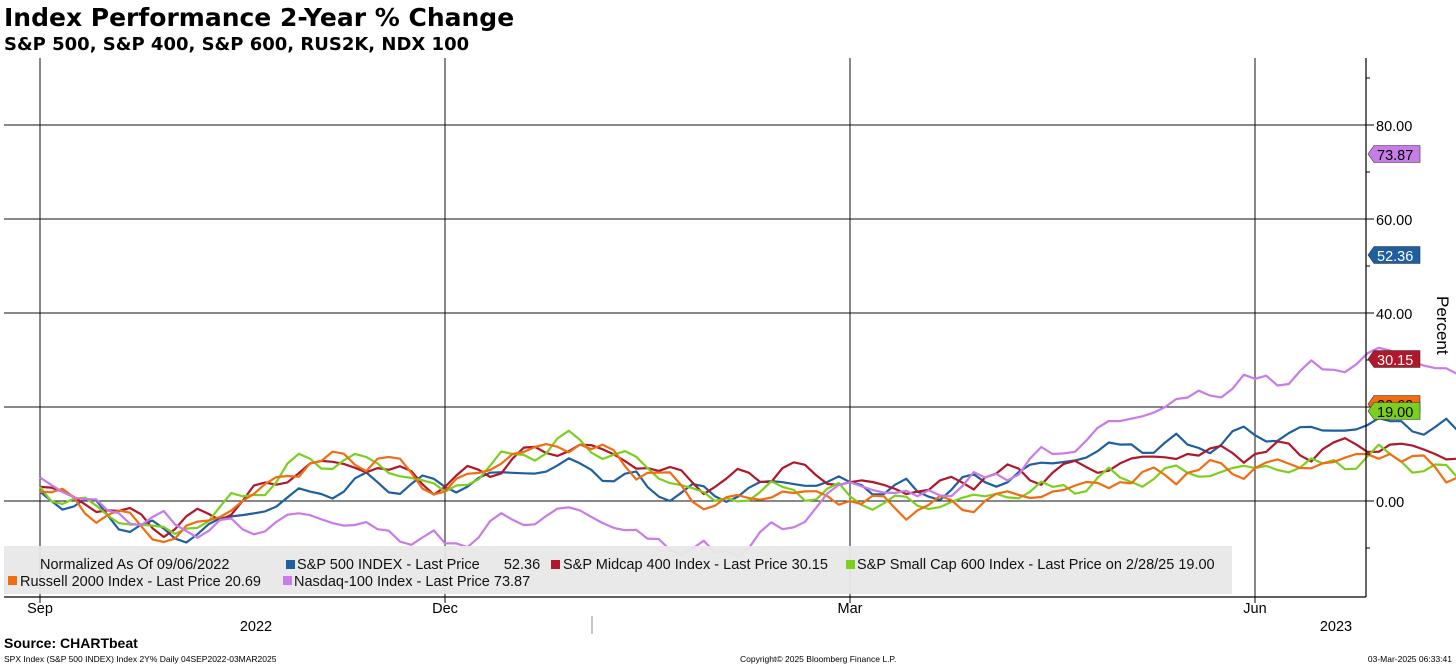  I want to click on y-tick-label: 60.00, so click(1394, 221).